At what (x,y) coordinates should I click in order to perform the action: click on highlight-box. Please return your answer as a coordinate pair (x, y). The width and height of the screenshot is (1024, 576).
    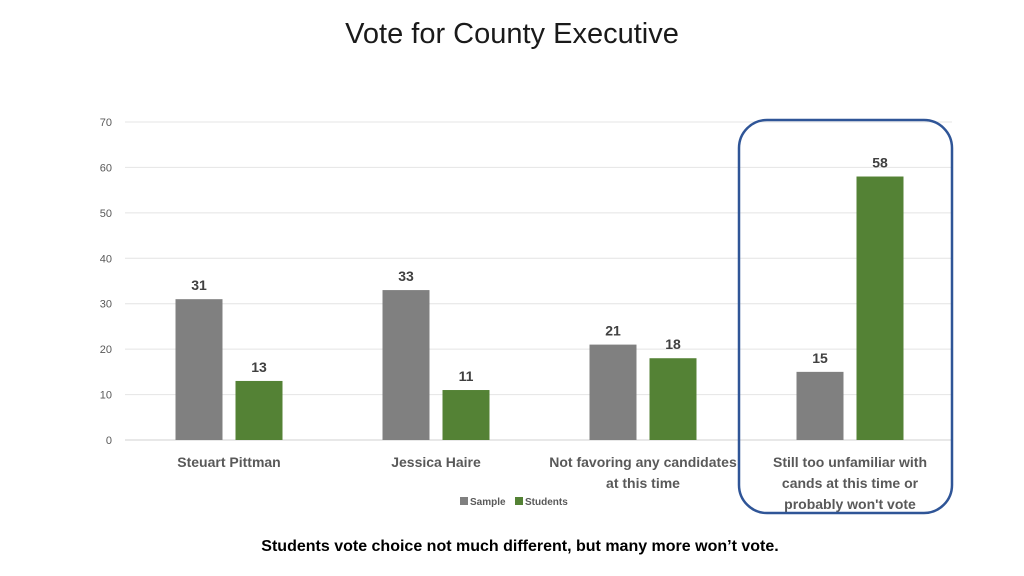
    Looking at the image, I should click on (845, 316).